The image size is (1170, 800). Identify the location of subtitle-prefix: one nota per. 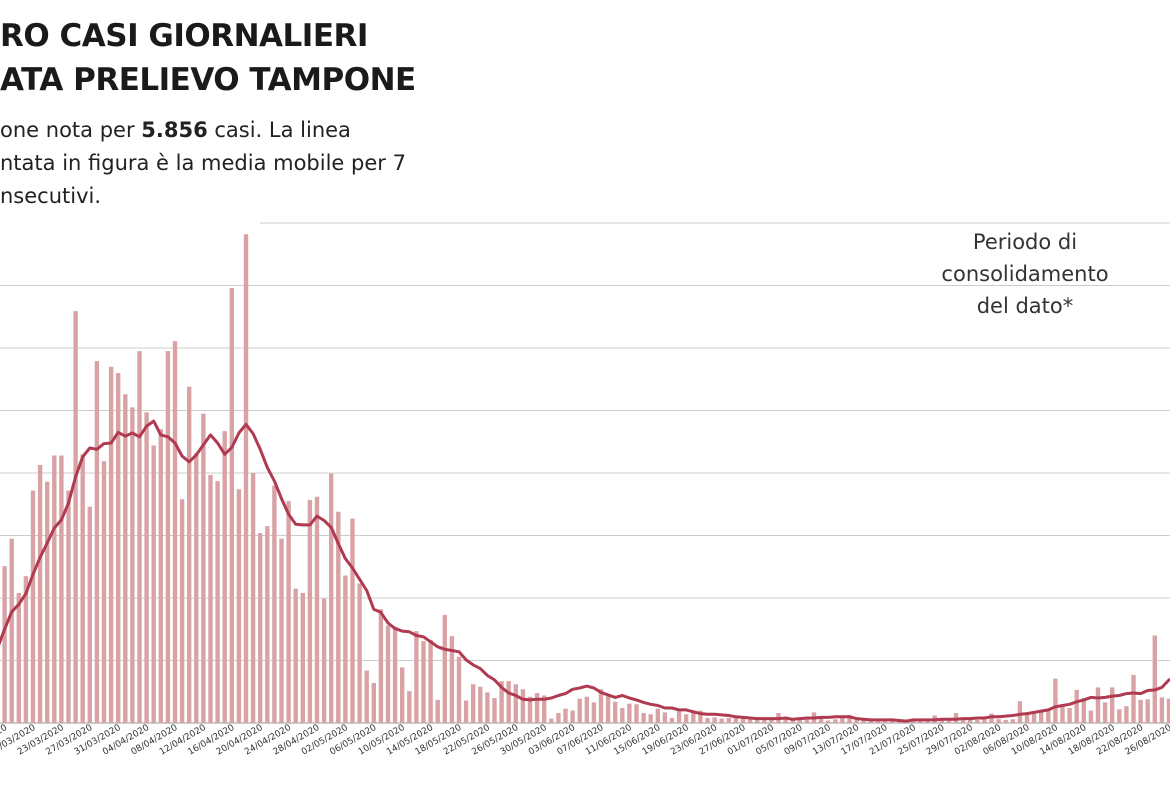
(71, 130).